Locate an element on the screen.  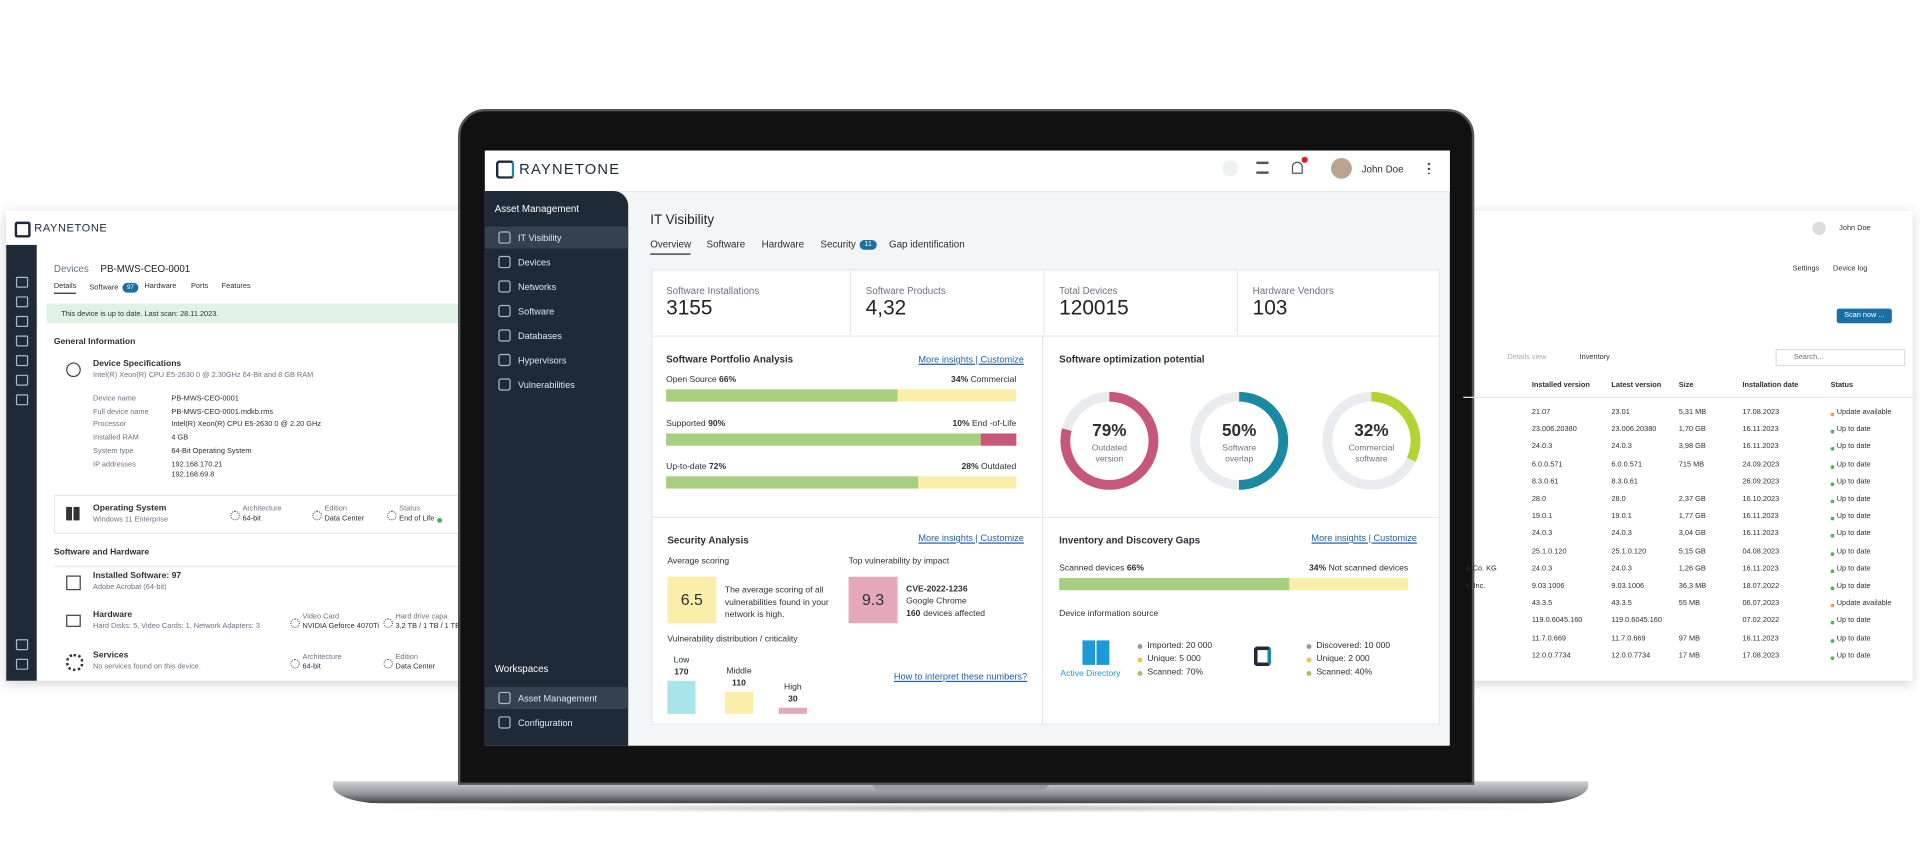
bulb-button is located at coordinates (1230, 168).